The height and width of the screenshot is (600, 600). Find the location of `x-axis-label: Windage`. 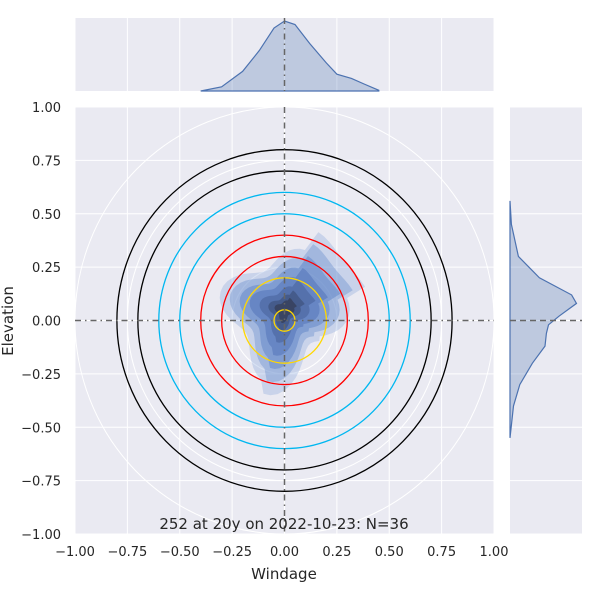

x-axis-label: Windage is located at coordinates (284, 574).